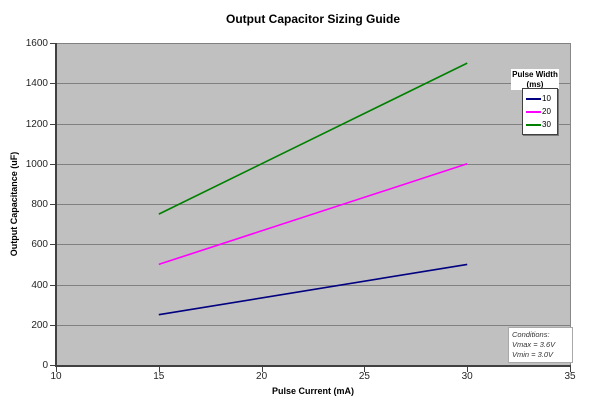 This screenshot has height=410, width=600. What do you see at coordinates (45, 365) in the screenshot?
I see `y-tick-label-0: 0` at bounding box center [45, 365].